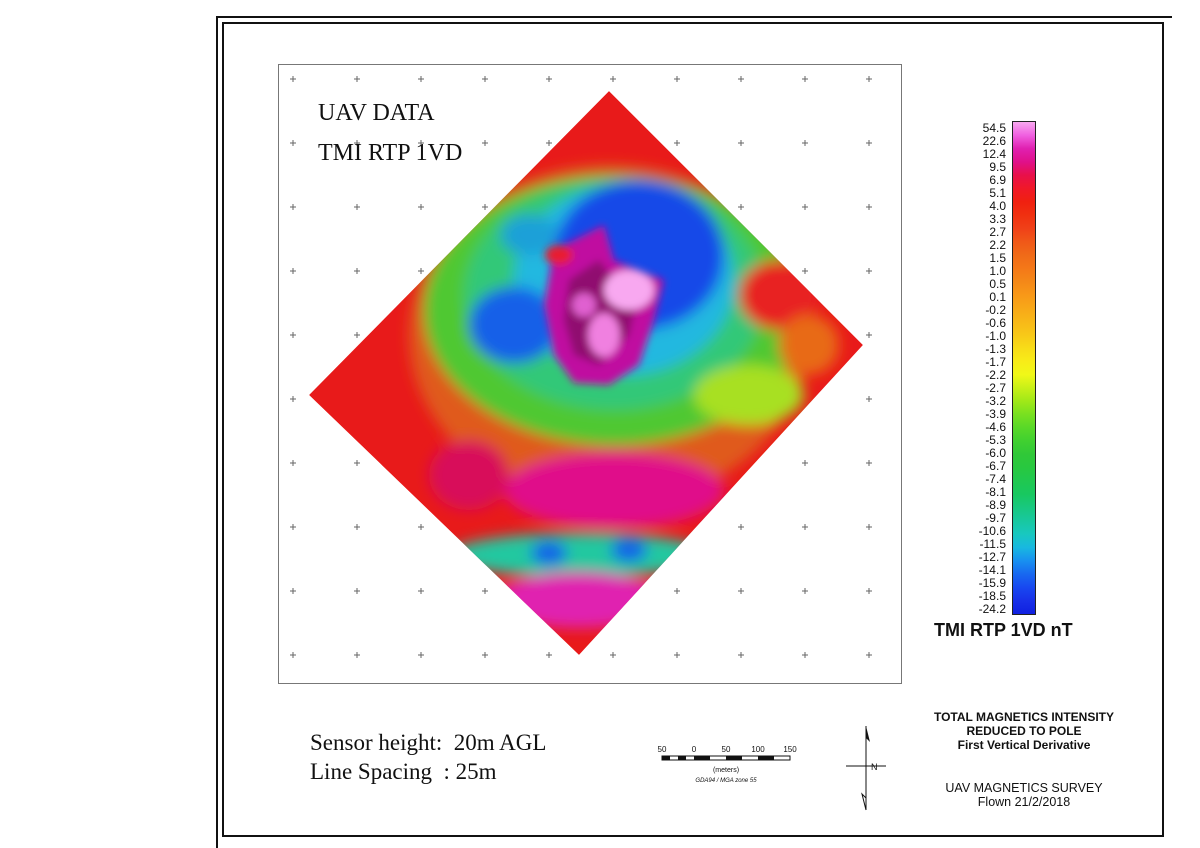  What do you see at coordinates (995, 309) in the screenshot?
I see `legend-value-label: -0.2` at bounding box center [995, 309].